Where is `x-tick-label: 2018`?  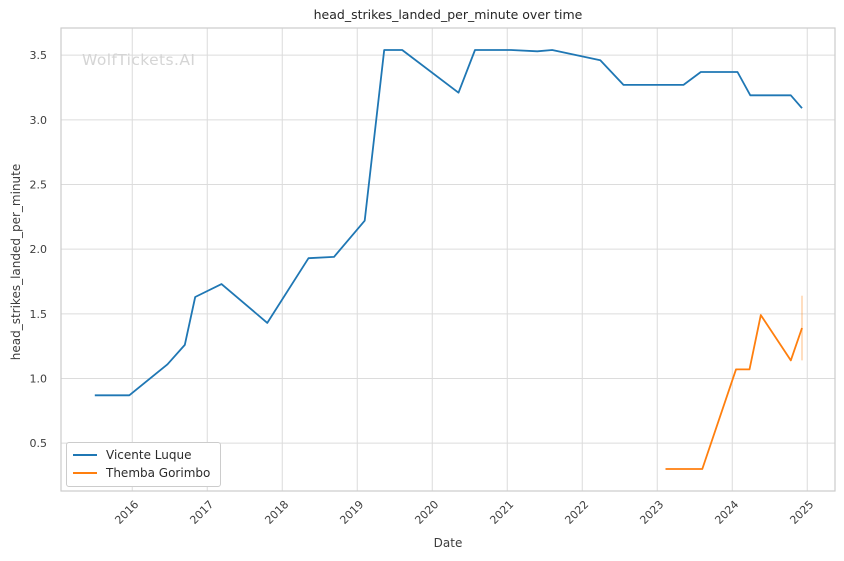 x-tick-label: 2018 is located at coordinates (276, 512).